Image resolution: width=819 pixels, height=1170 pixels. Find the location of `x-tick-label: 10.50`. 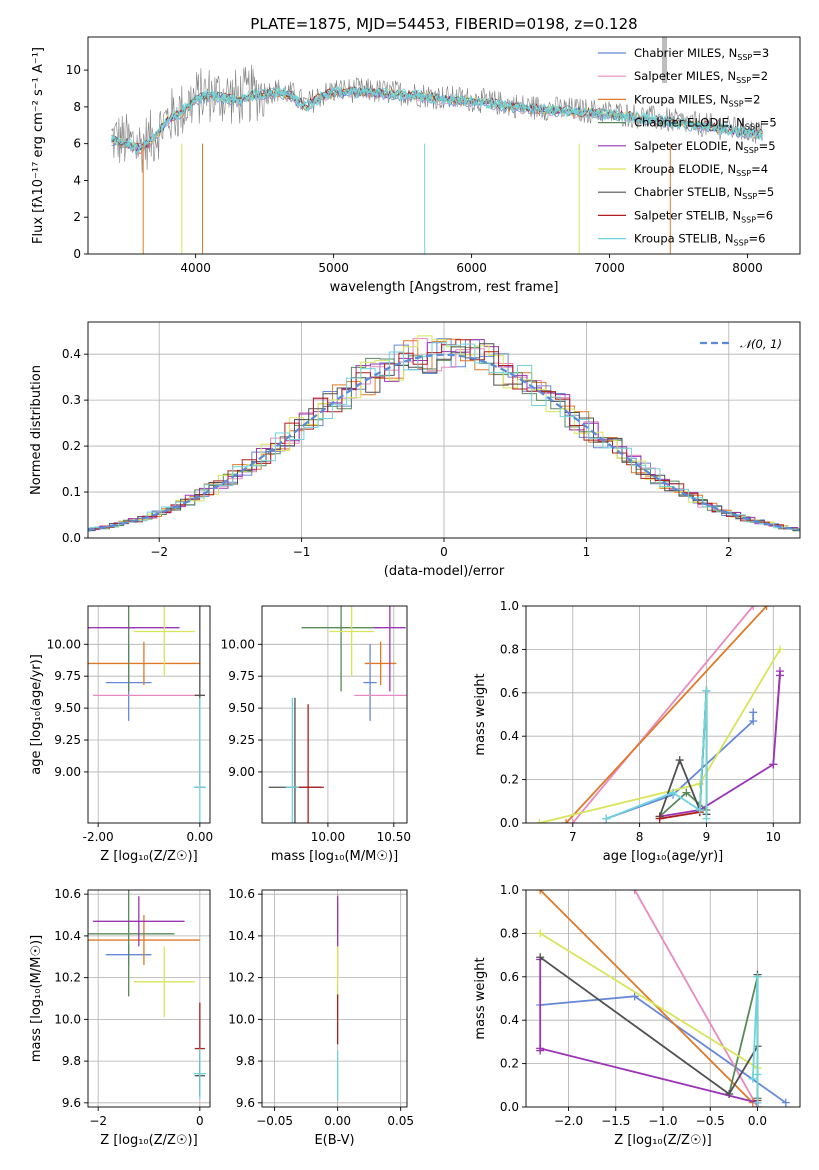

x-tick-label: 10.50 is located at coordinates (394, 837).